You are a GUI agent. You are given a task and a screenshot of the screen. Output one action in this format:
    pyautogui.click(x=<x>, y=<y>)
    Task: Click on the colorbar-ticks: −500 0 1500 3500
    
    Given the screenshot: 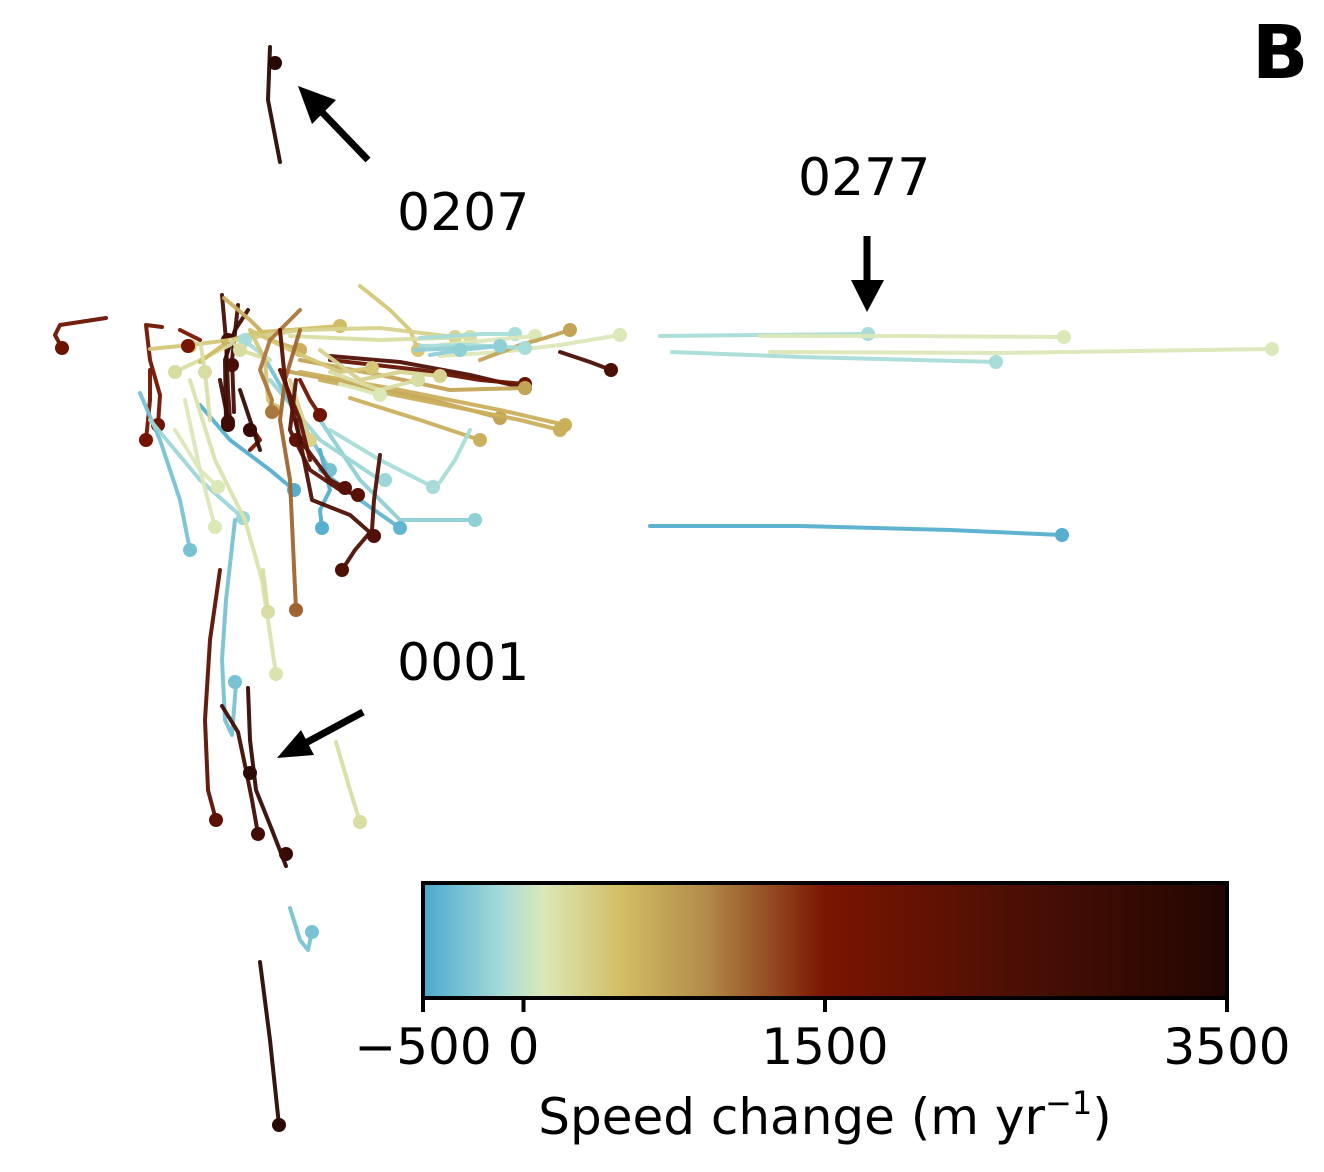 What is the action you would take?
    pyautogui.click(x=822, y=1037)
    